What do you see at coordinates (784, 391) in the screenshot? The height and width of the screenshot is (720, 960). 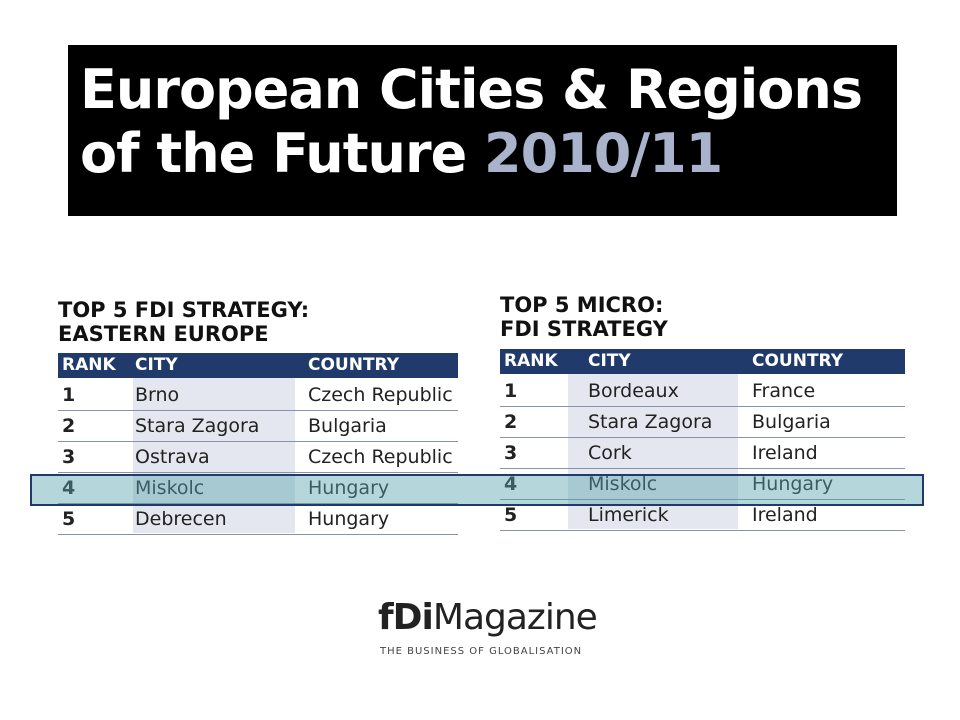 I see `country: France` at bounding box center [784, 391].